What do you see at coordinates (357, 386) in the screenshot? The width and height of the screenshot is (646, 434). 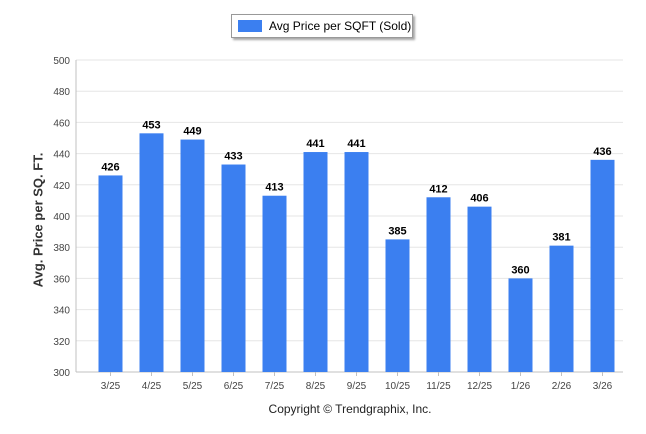 I see `x-tick-label: 9/25` at bounding box center [357, 386].